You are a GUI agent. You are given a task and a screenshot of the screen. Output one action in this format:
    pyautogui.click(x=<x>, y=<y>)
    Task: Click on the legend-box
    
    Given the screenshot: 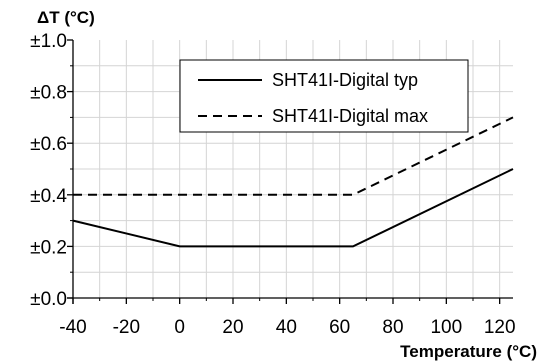 What is the action you would take?
    pyautogui.click(x=324, y=96)
    